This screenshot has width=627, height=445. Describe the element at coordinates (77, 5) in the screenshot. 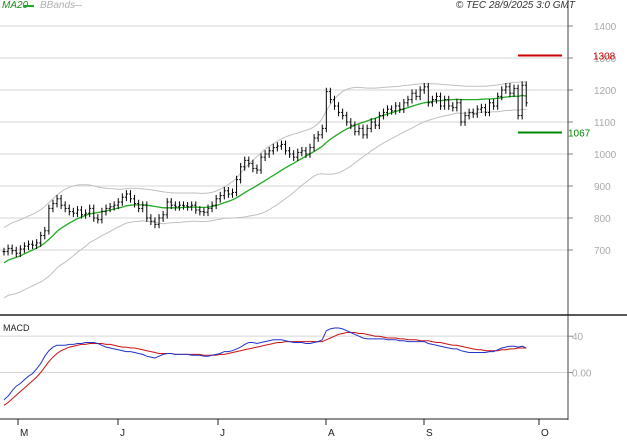

I see `legend-bbands-swatch` at that location.